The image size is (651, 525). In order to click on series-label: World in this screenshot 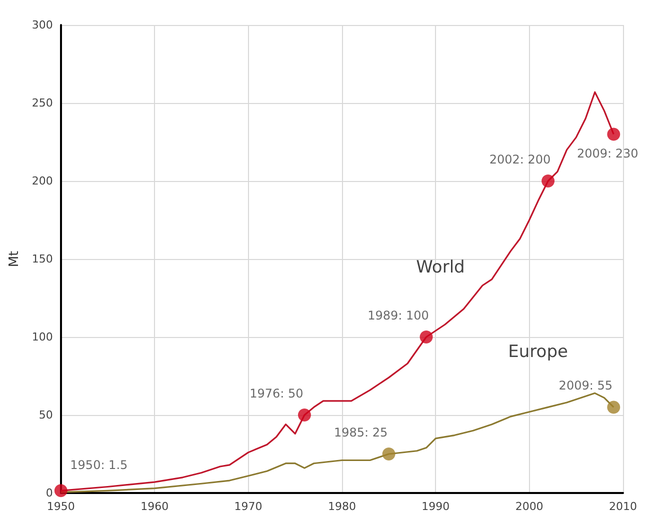, I will do `click(440, 268)`.